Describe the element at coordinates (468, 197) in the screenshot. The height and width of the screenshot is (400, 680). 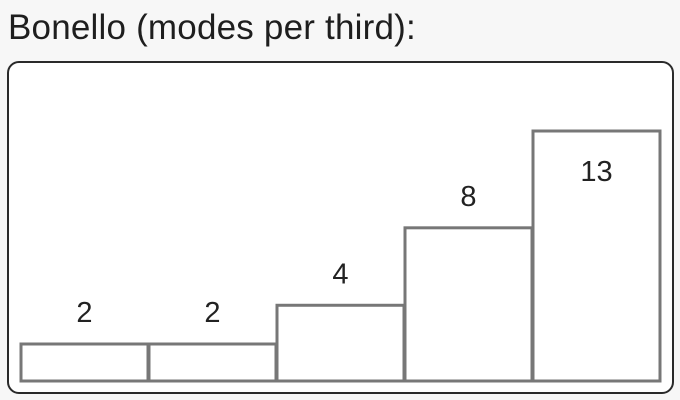
I see `bar-label-4: 8` at that location.